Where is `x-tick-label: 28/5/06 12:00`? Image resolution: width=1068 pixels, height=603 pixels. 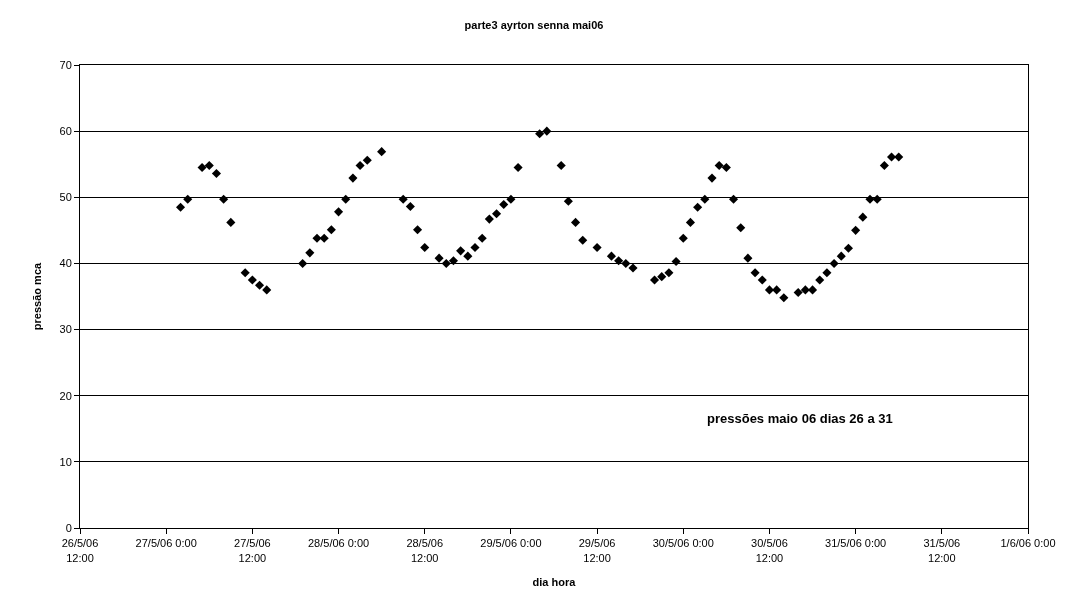 x-tick-label: 28/5/06 12:00 is located at coordinates (425, 550).